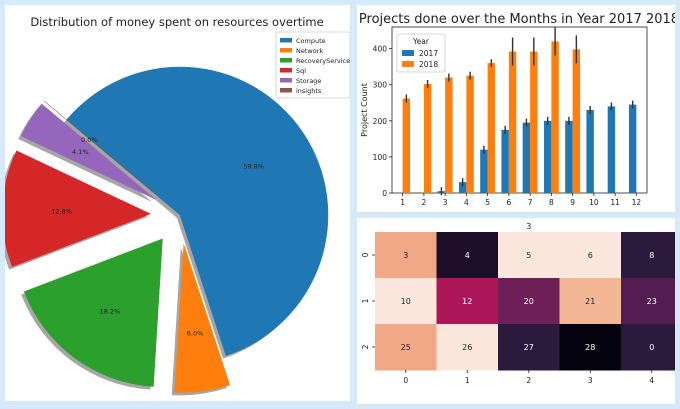 The height and width of the screenshot is (409, 680). I want to click on heatmap-xtick-label: 0, so click(405, 380).